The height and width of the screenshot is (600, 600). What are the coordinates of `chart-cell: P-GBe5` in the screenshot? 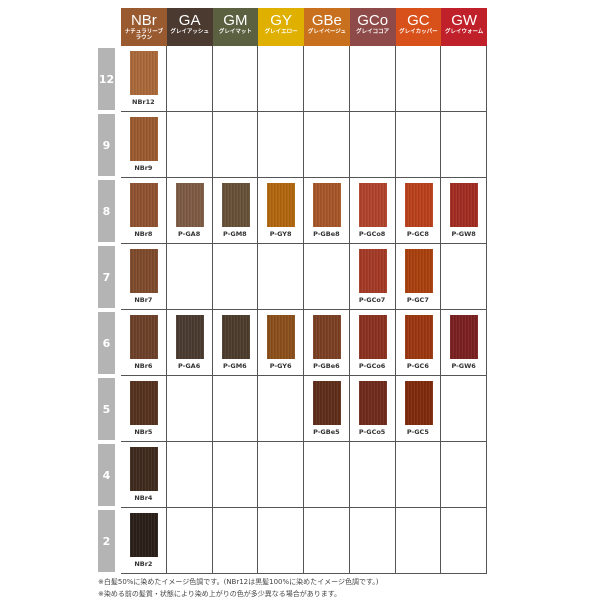 It's located at (327, 409).